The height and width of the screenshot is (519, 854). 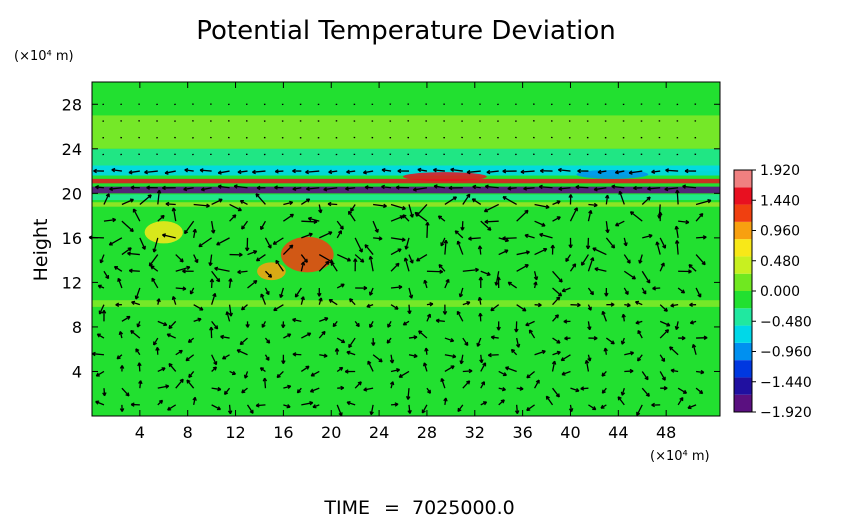 What do you see at coordinates (780, 201) in the screenshot?
I see `colorbar-tick-label: 1.440` at bounding box center [780, 201].